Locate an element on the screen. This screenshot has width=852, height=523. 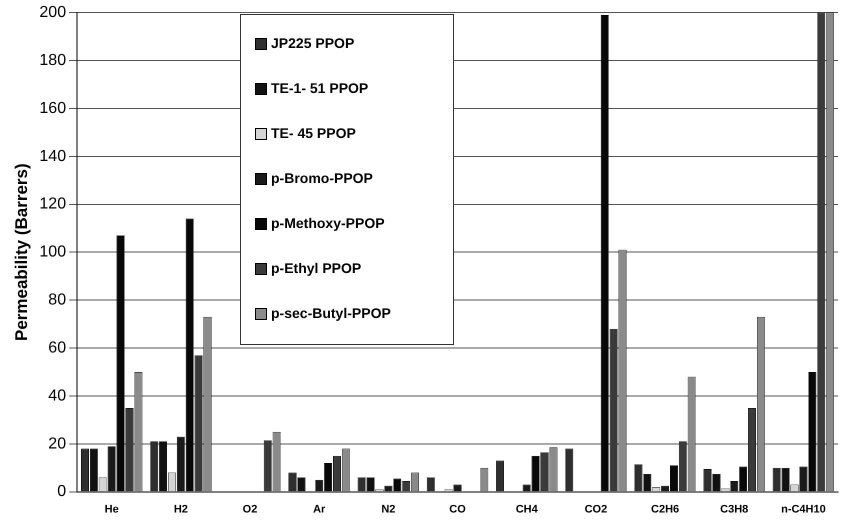
x-tick-label: O2 is located at coordinates (250, 509).